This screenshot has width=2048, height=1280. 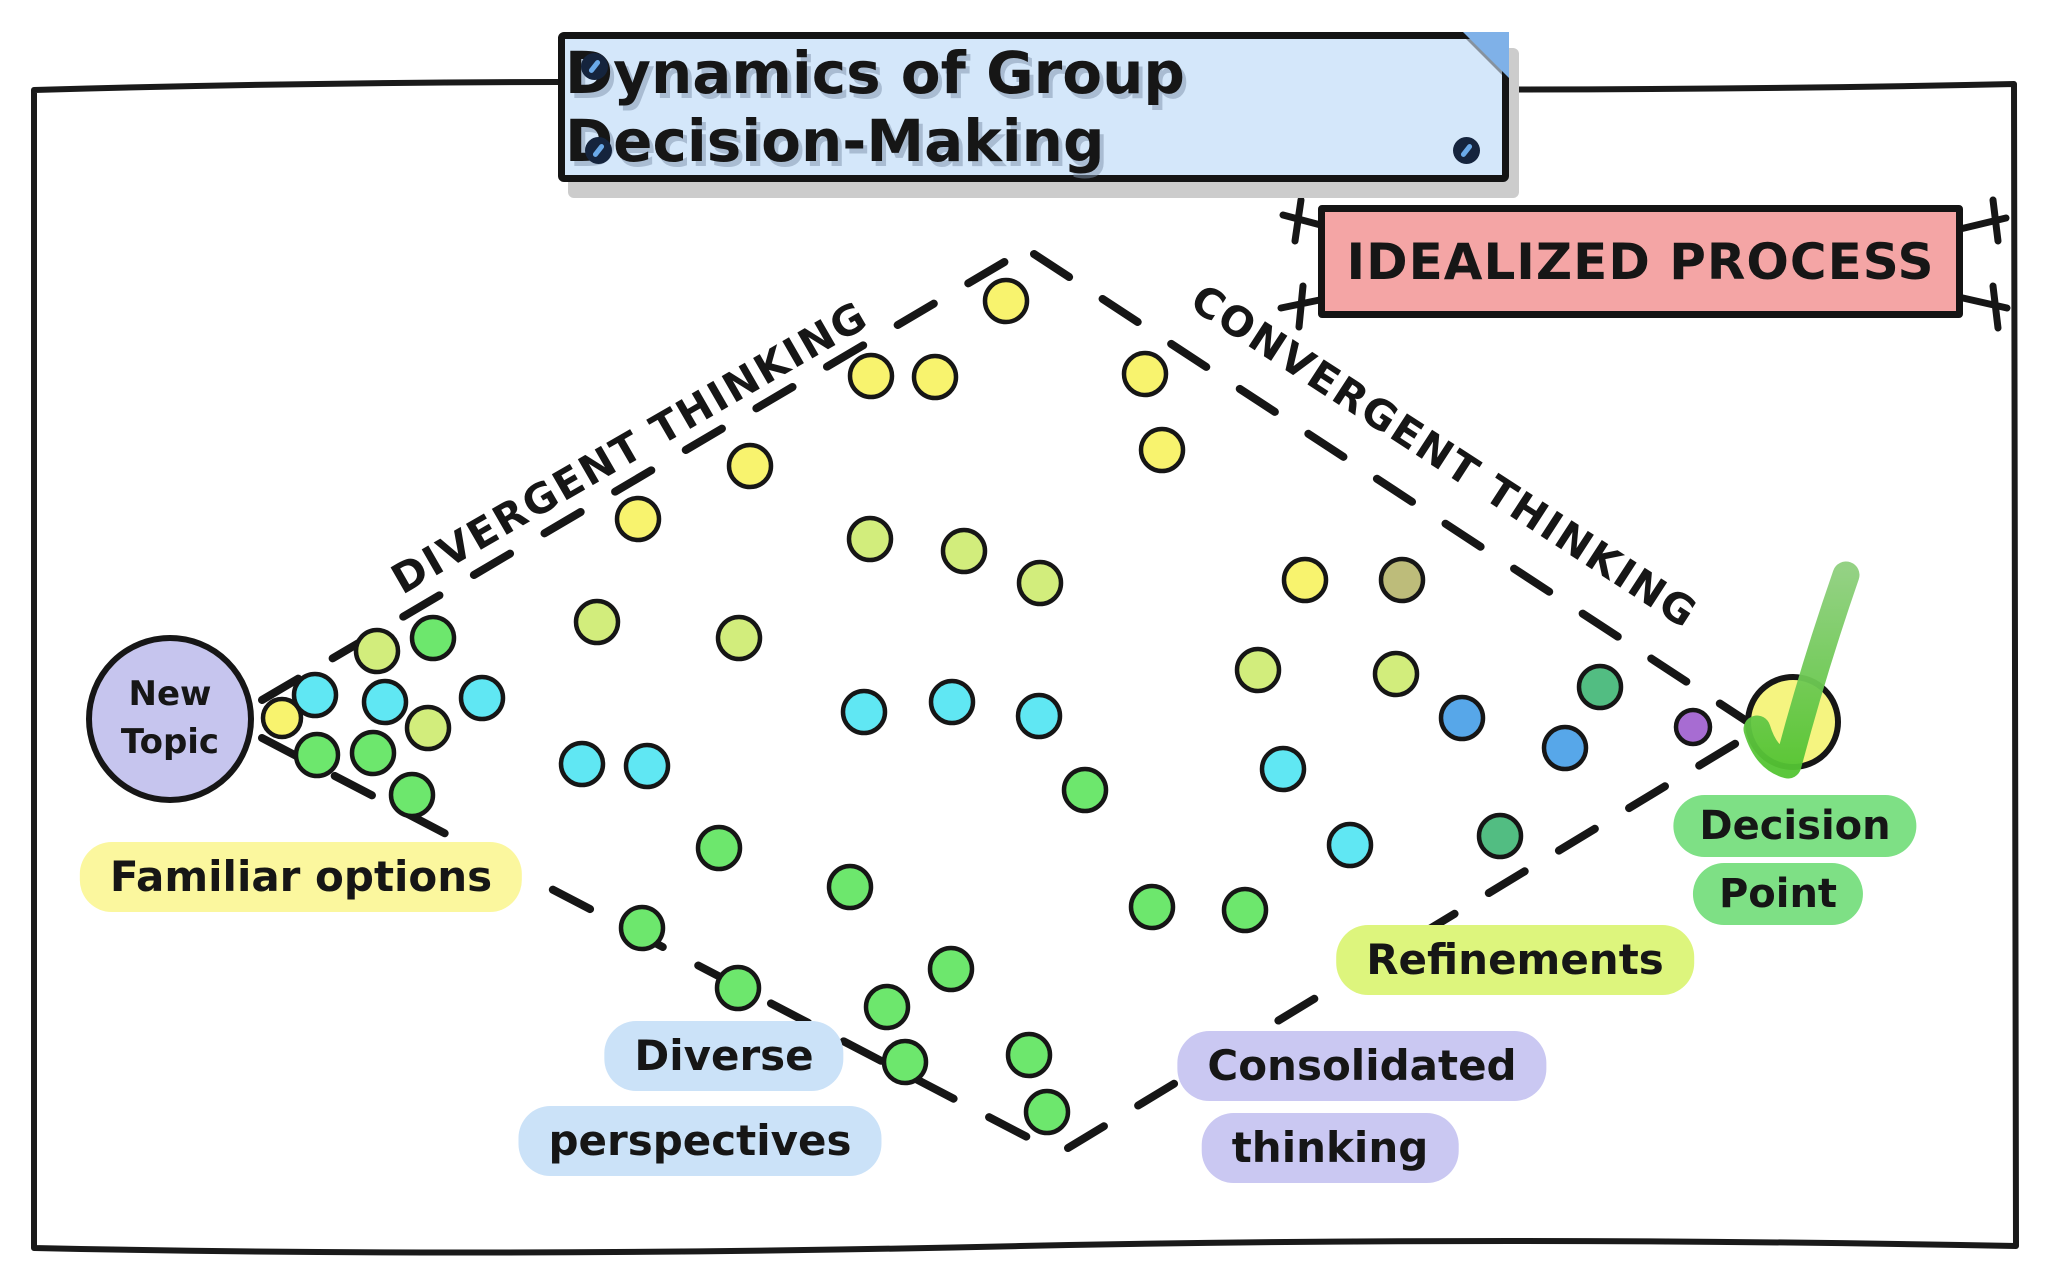 What do you see at coordinates (1402, 580) in the screenshot?
I see `idea-dot-olive` at bounding box center [1402, 580].